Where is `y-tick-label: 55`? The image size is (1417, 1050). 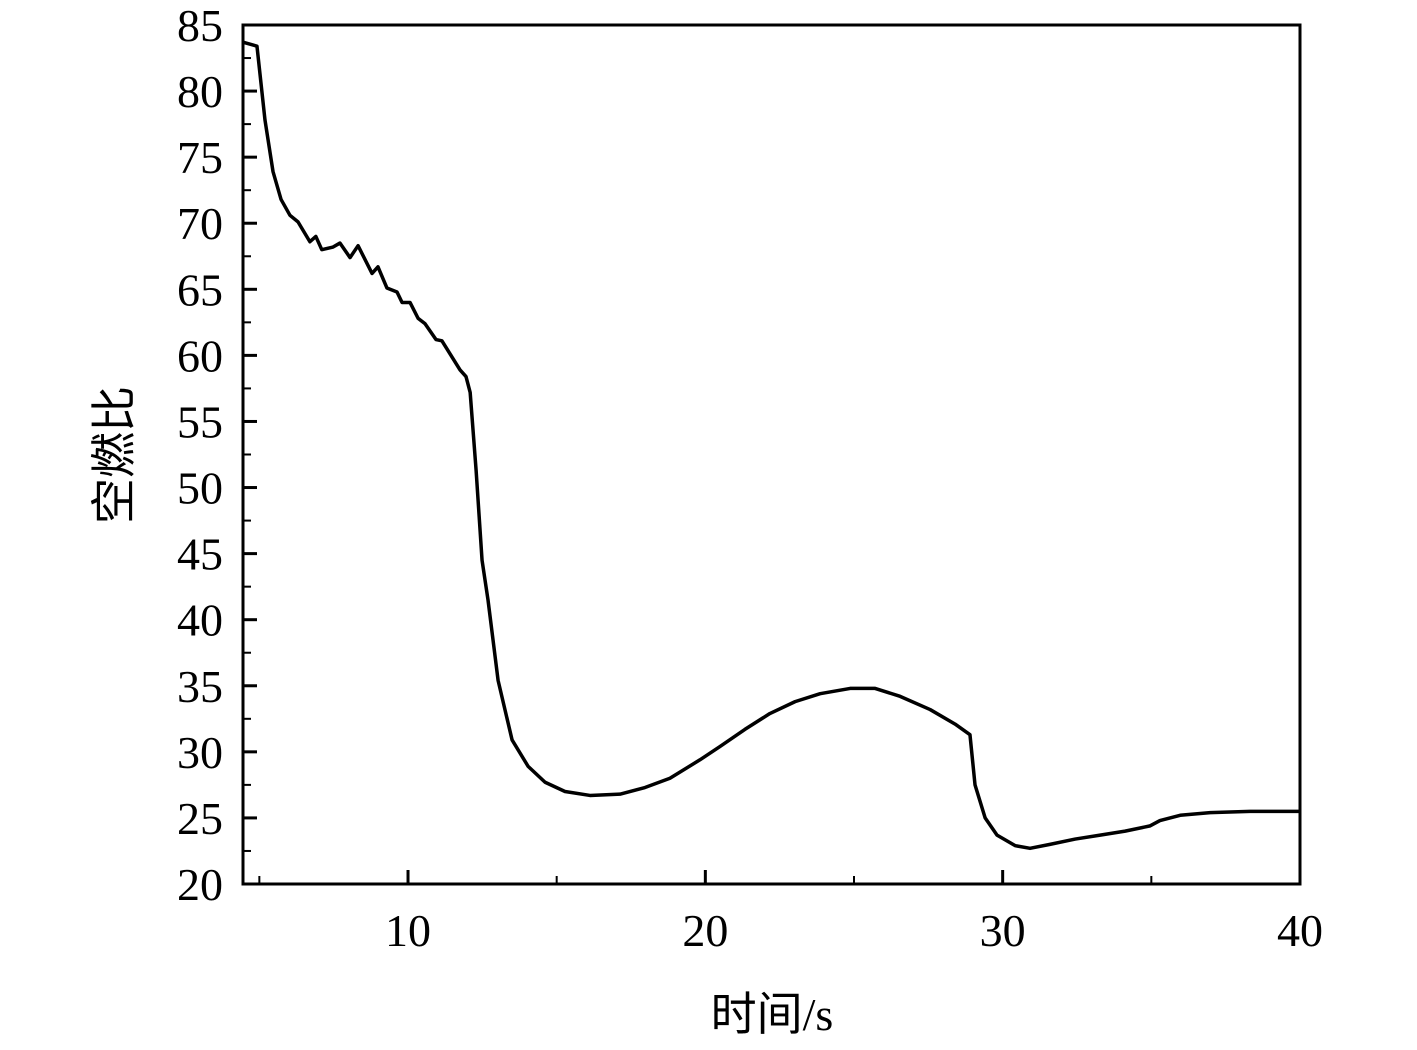
y-tick-label: 55 is located at coordinates (200, 421).